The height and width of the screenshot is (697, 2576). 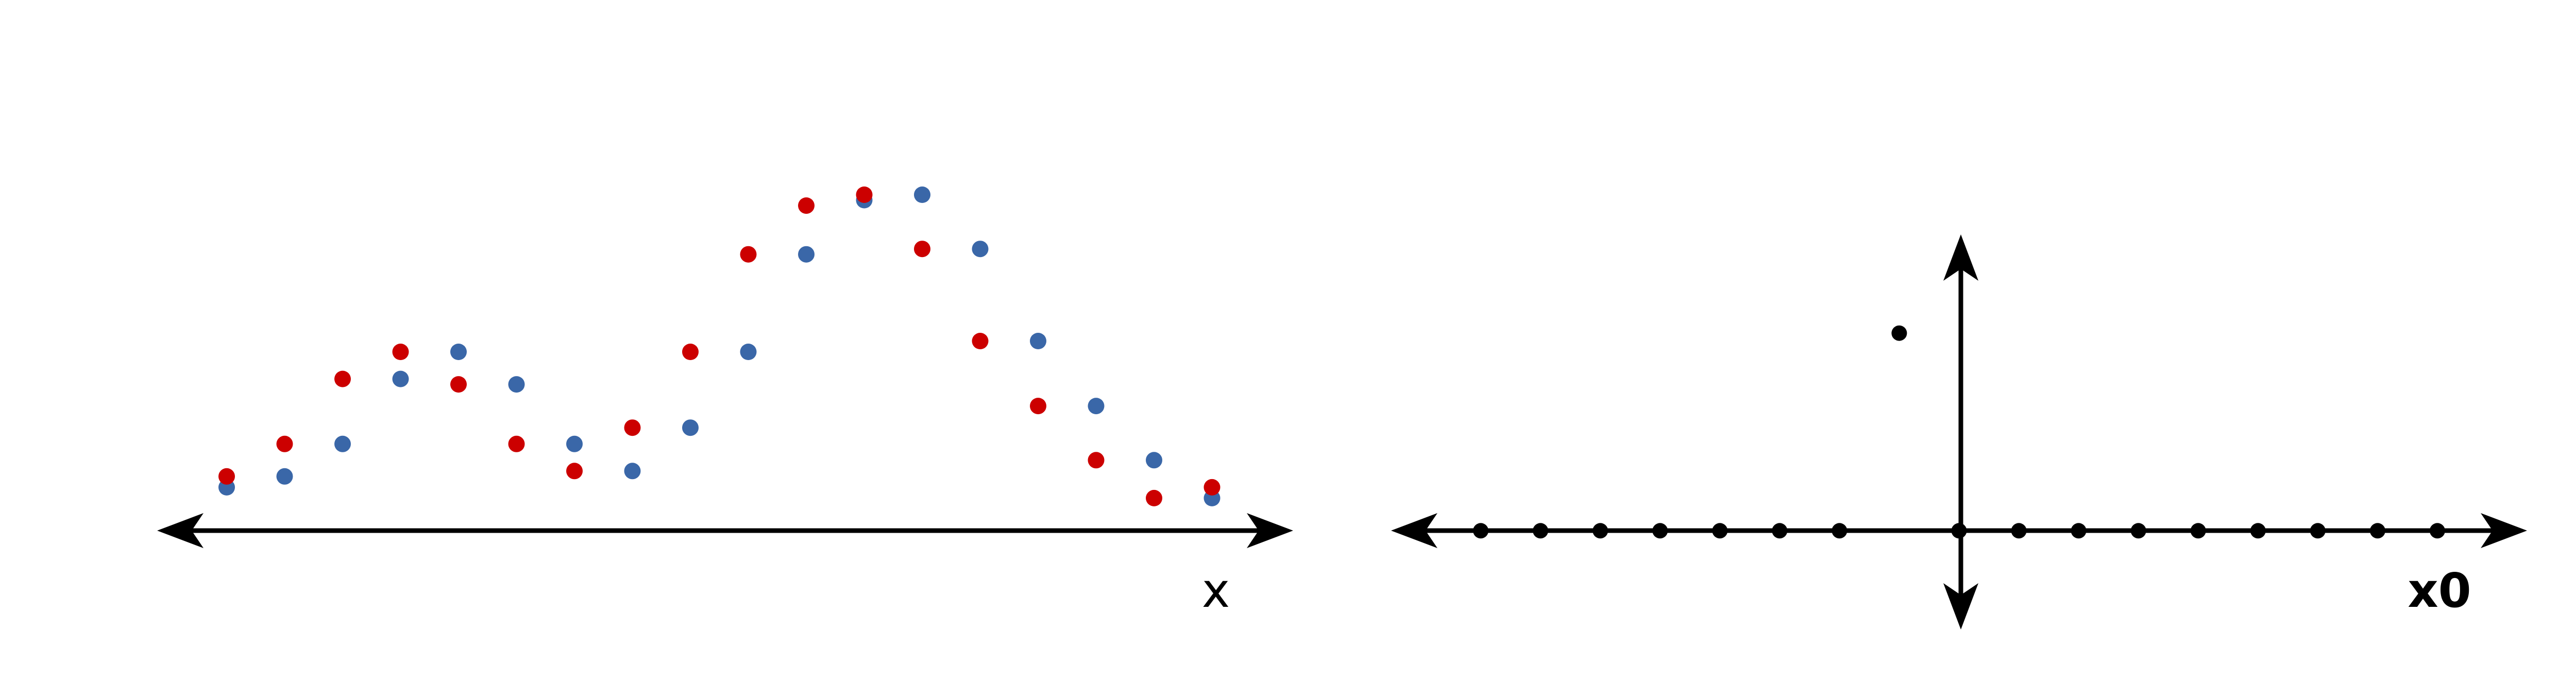 What do you see at coordinates (1960, 606) in the screenshot?
I see `right-y-axis-arrow-down` at bounding box center [1960, 606].